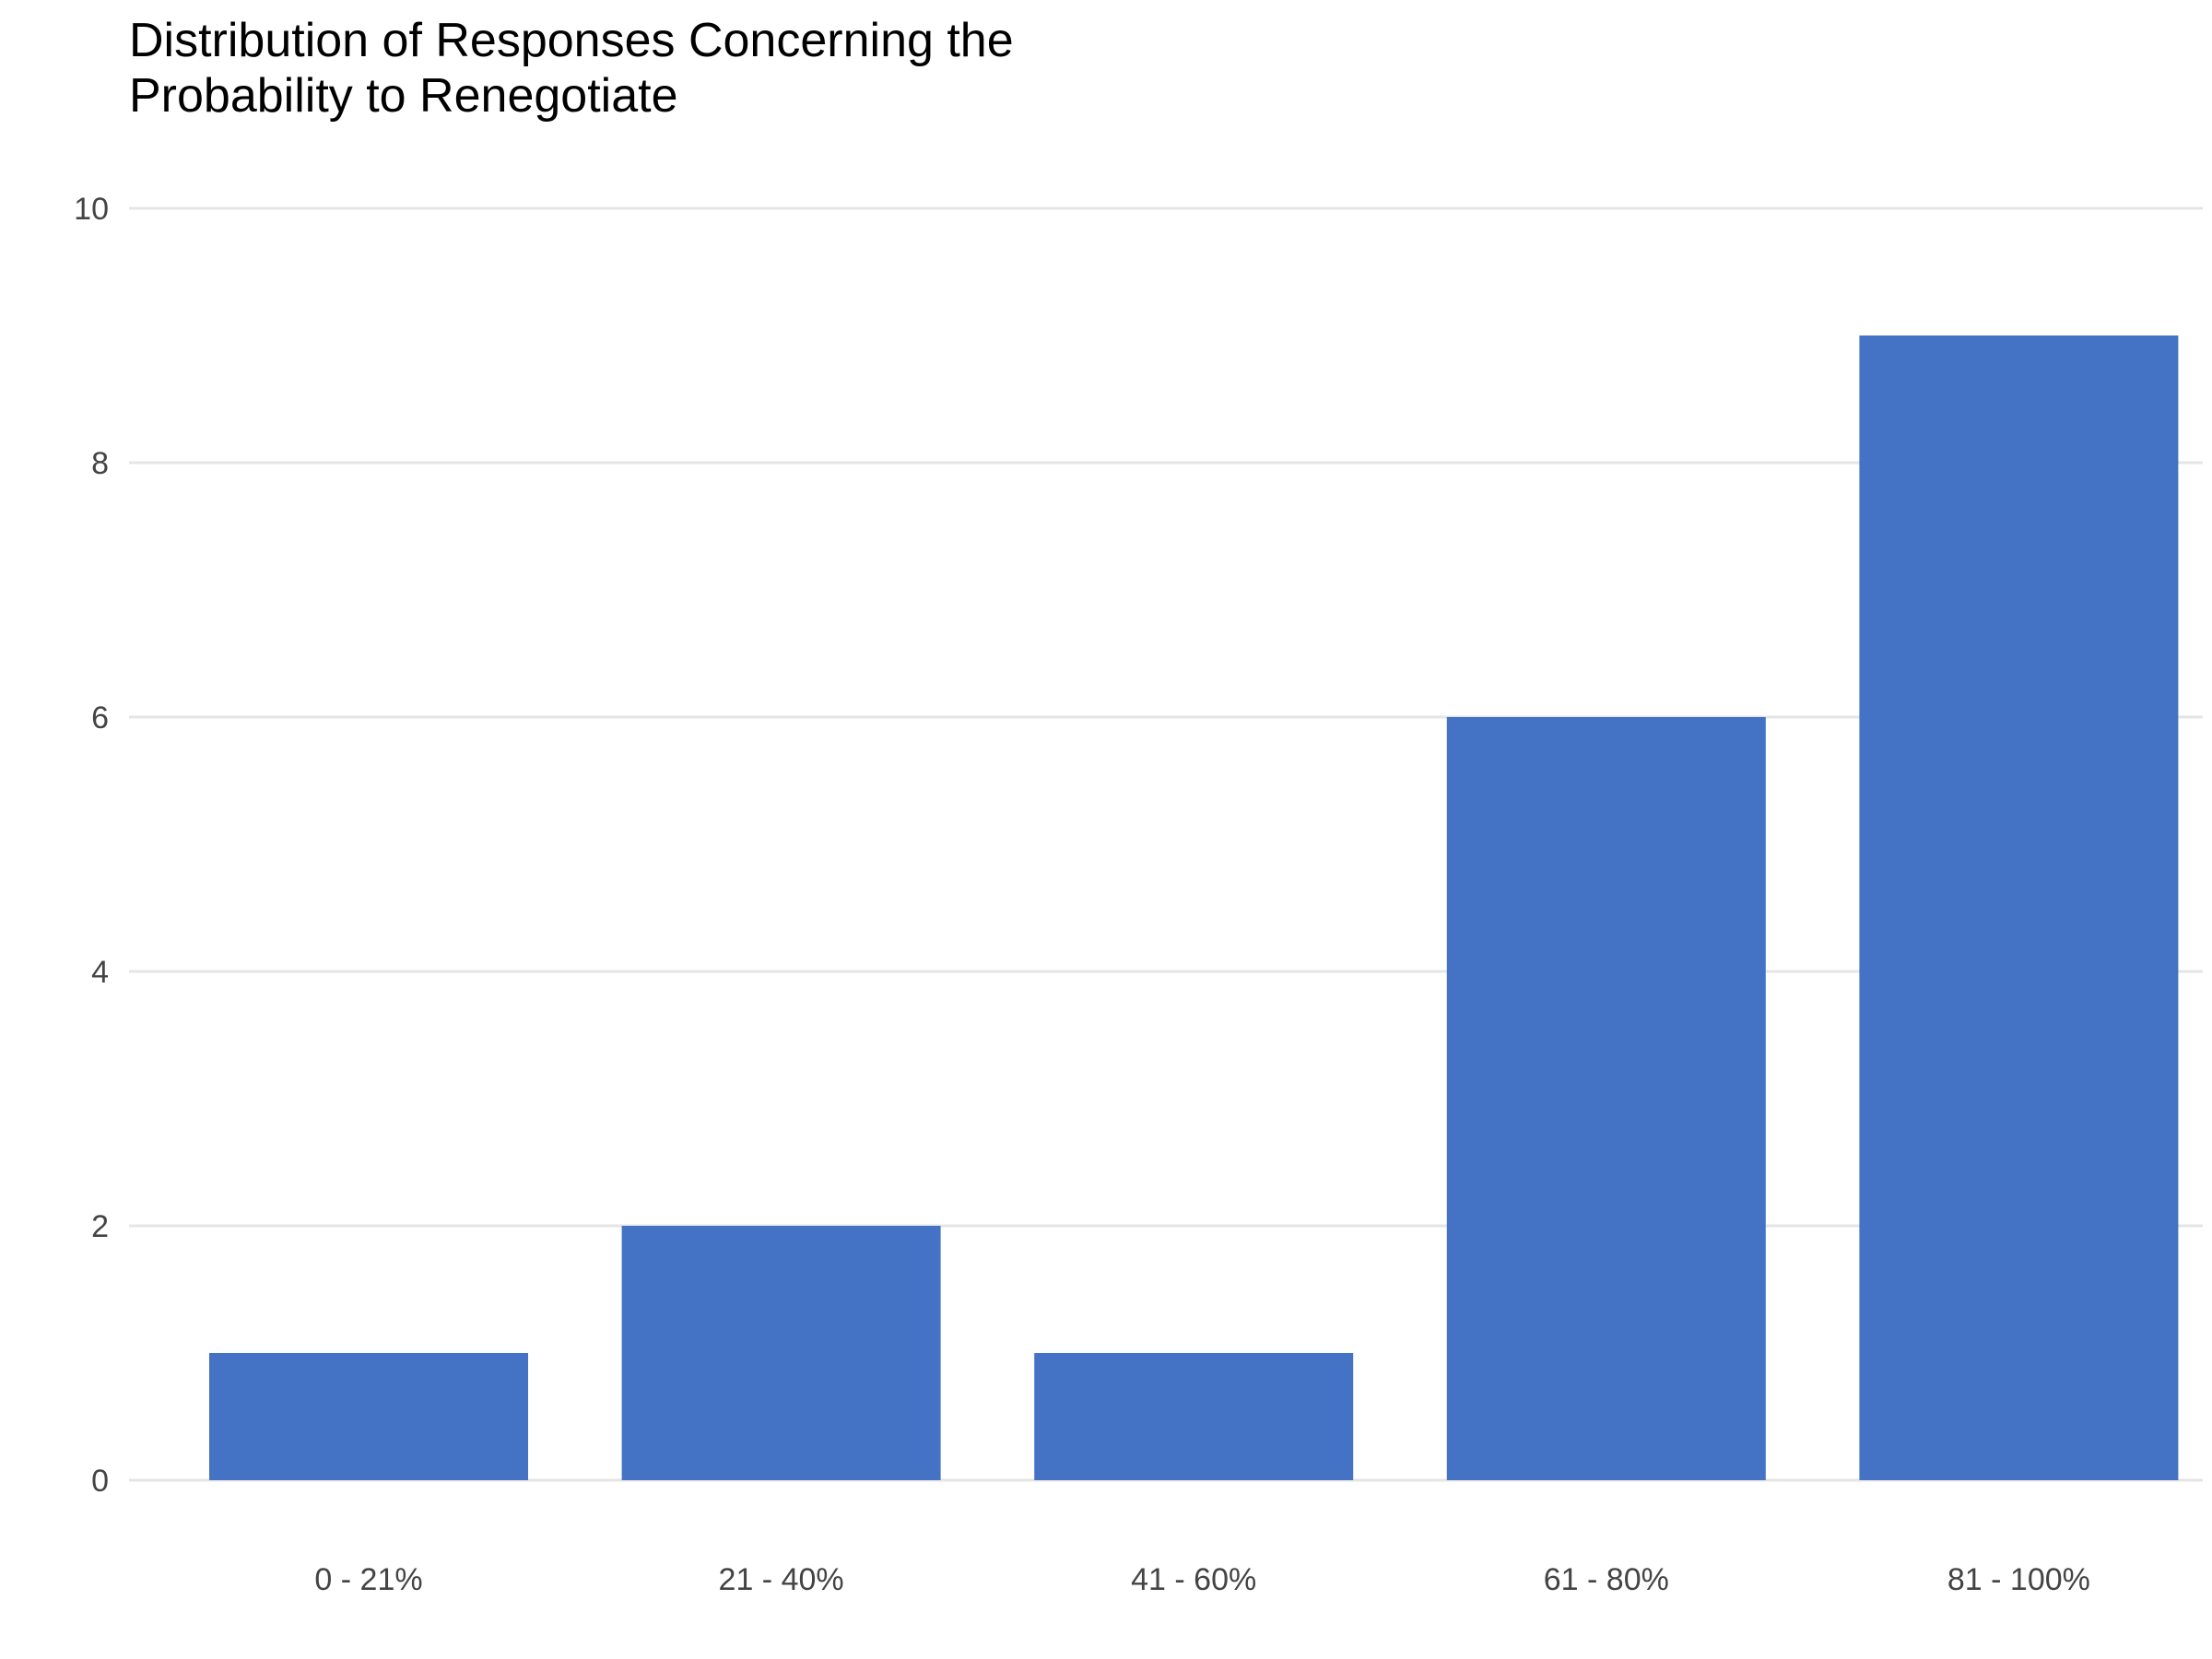 This screenshot has height=1659, width=2212. I want to click on x-axis-ticks: 0 - 21% 21 - 40% 41 - 60% 61 - 80% 81 - 100%, so click(1201, 1579).